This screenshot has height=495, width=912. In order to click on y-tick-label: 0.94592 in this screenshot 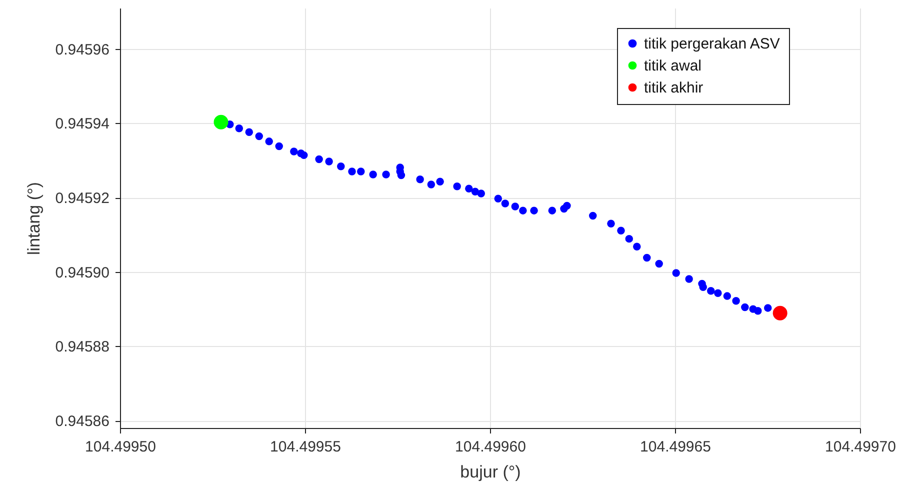, I will do `click(82, 199)`.